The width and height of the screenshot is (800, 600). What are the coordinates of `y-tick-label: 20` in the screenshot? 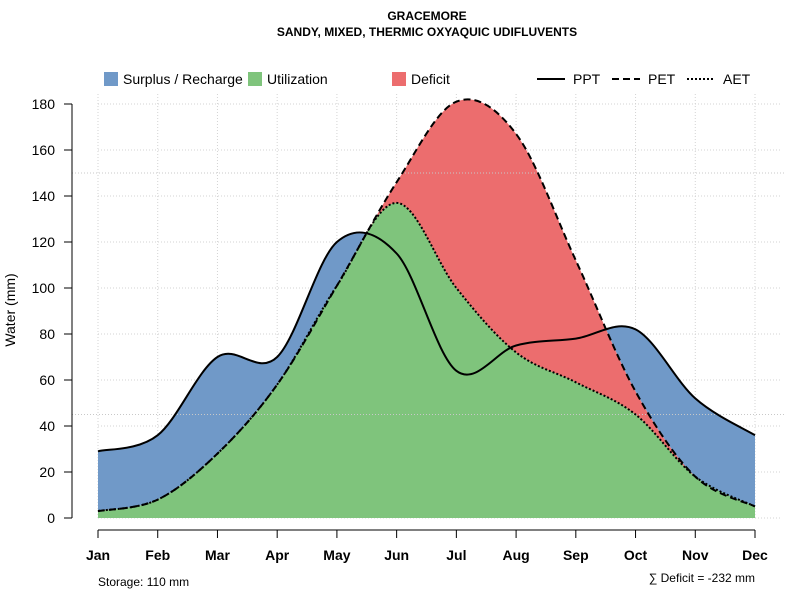 It's located at (47, 472).